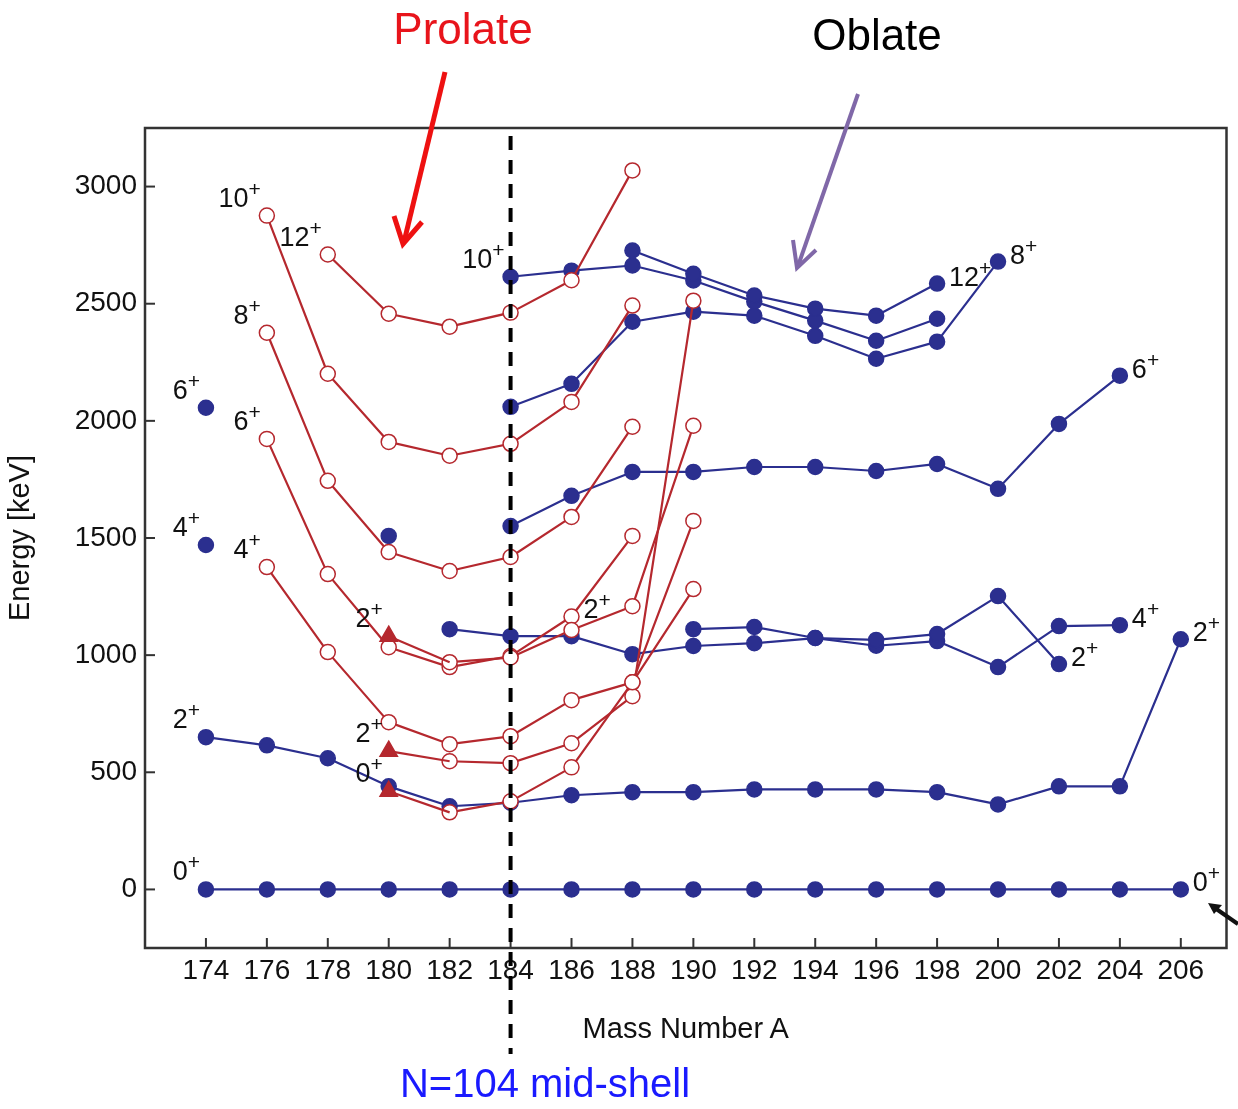 The image size is (1238, 1109). I want to click on y-tick-label: 2500, so click(105, 302).